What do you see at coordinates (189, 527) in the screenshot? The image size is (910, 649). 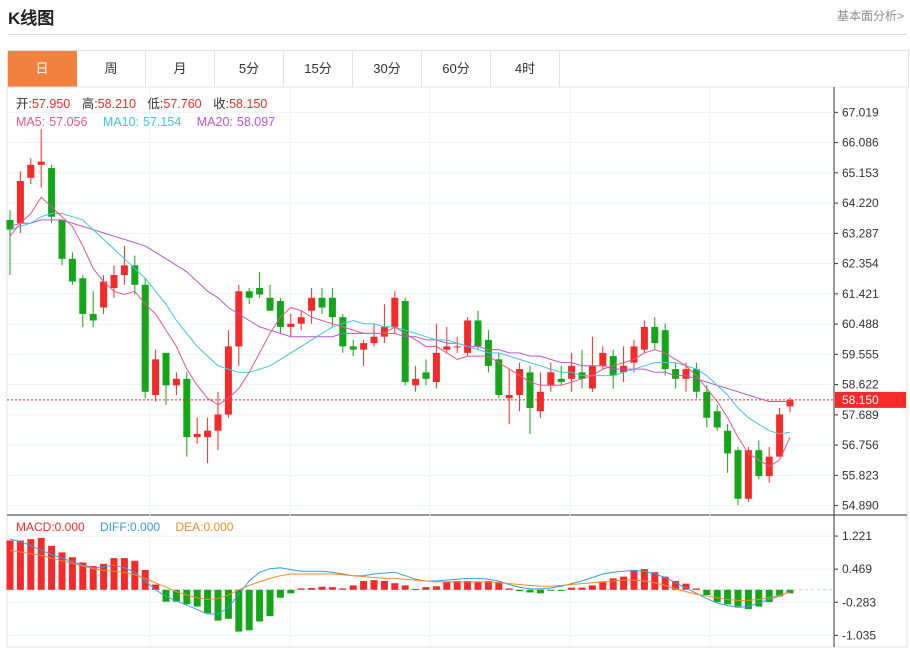 I see `dea-label: DEA:` at bounding box center [189, 527].